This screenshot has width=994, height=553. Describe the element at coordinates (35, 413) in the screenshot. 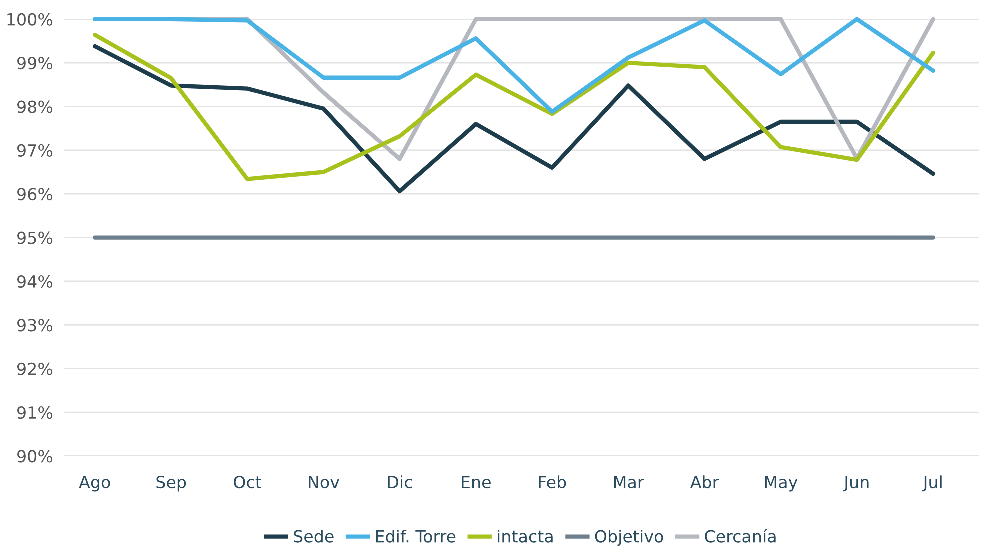

I see `y-tick-label: 91%` at that location.